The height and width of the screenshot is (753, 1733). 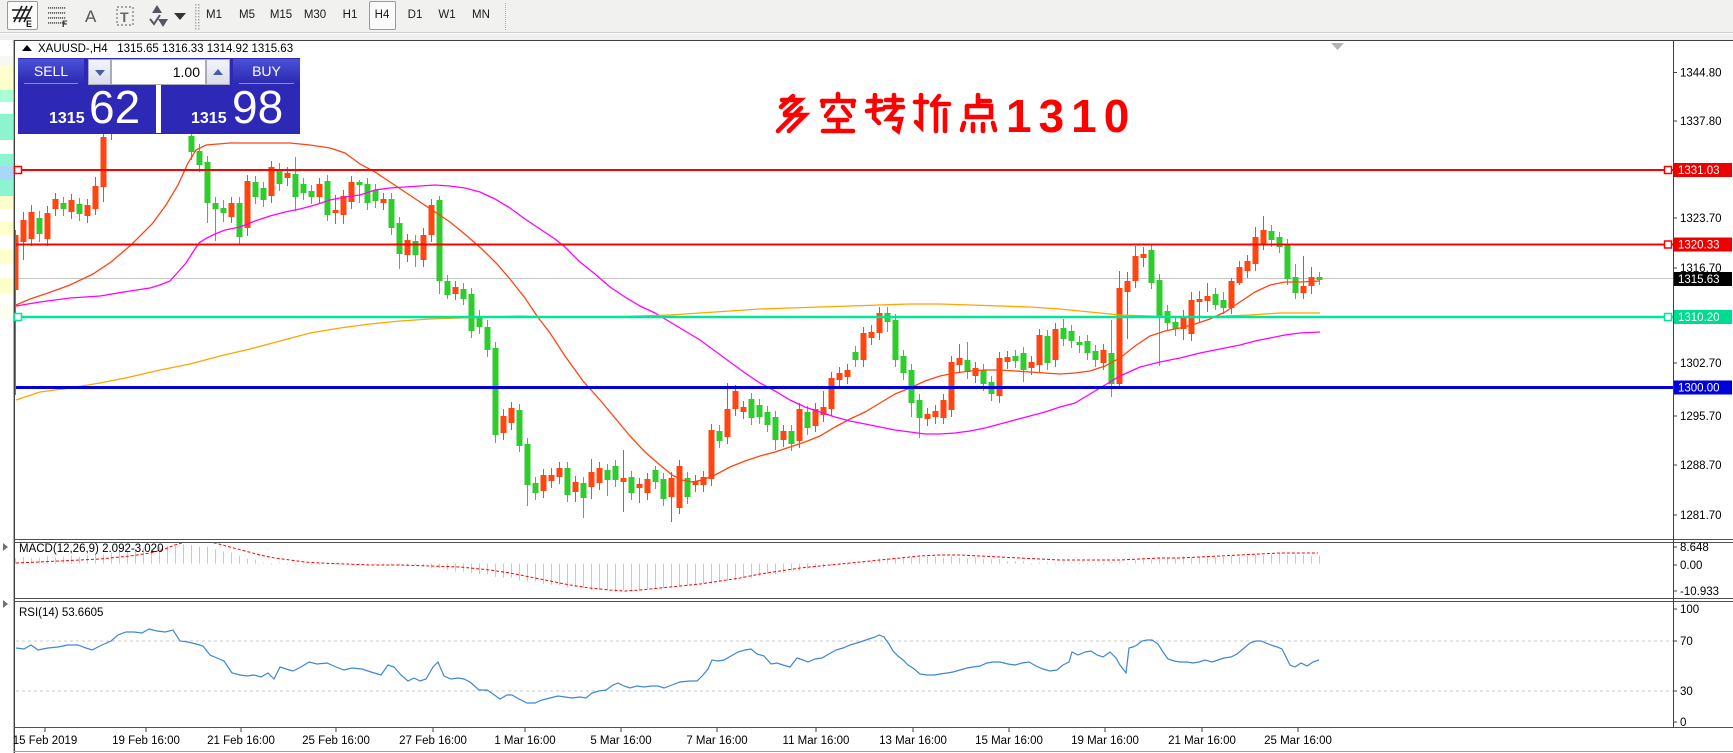 What do you see at coordinates (91, 16) in the screenshot?
I see `svg-text: A` at bounding box center [91, 16].